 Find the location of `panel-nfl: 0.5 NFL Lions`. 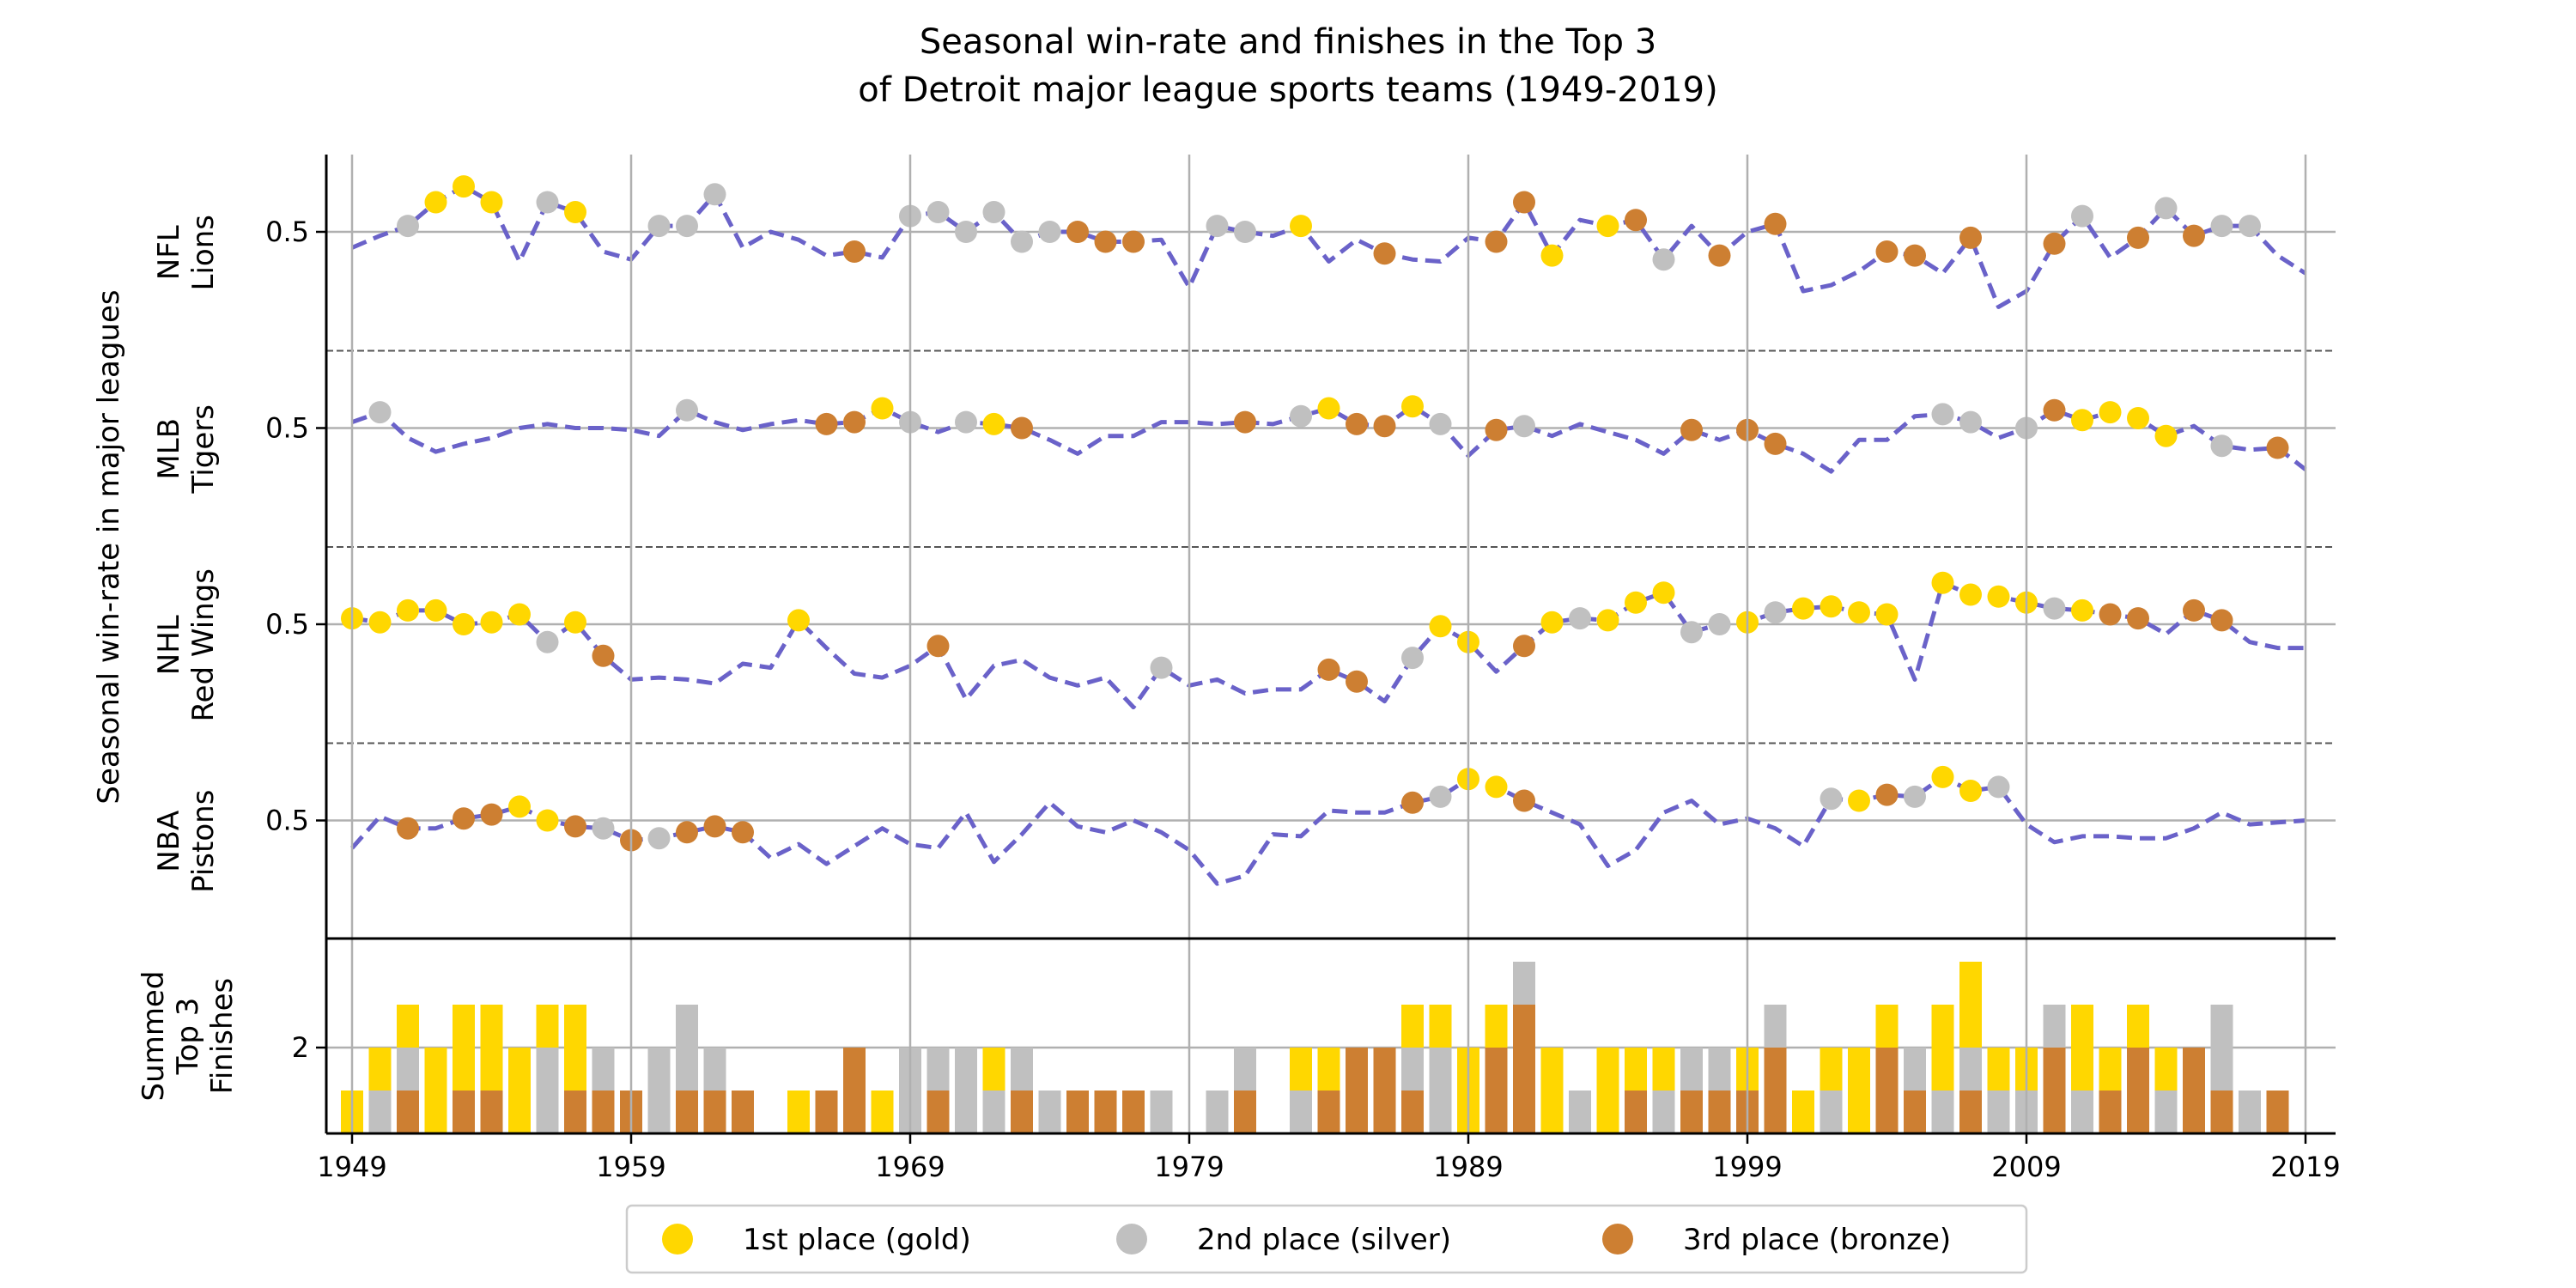

panel-nfl: 0.5 NFL Lions is located at coordinates (1244, 263).